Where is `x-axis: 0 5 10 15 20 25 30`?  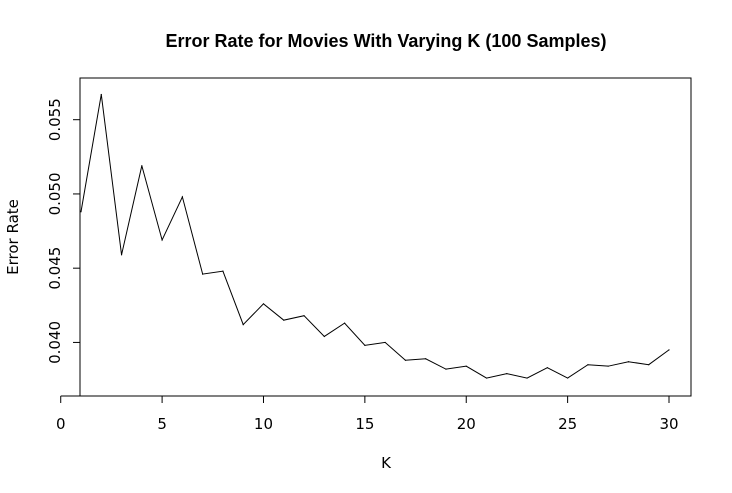
x-axis: 0 5 10 15 20 25 30 is located at coordinates (367, 414).